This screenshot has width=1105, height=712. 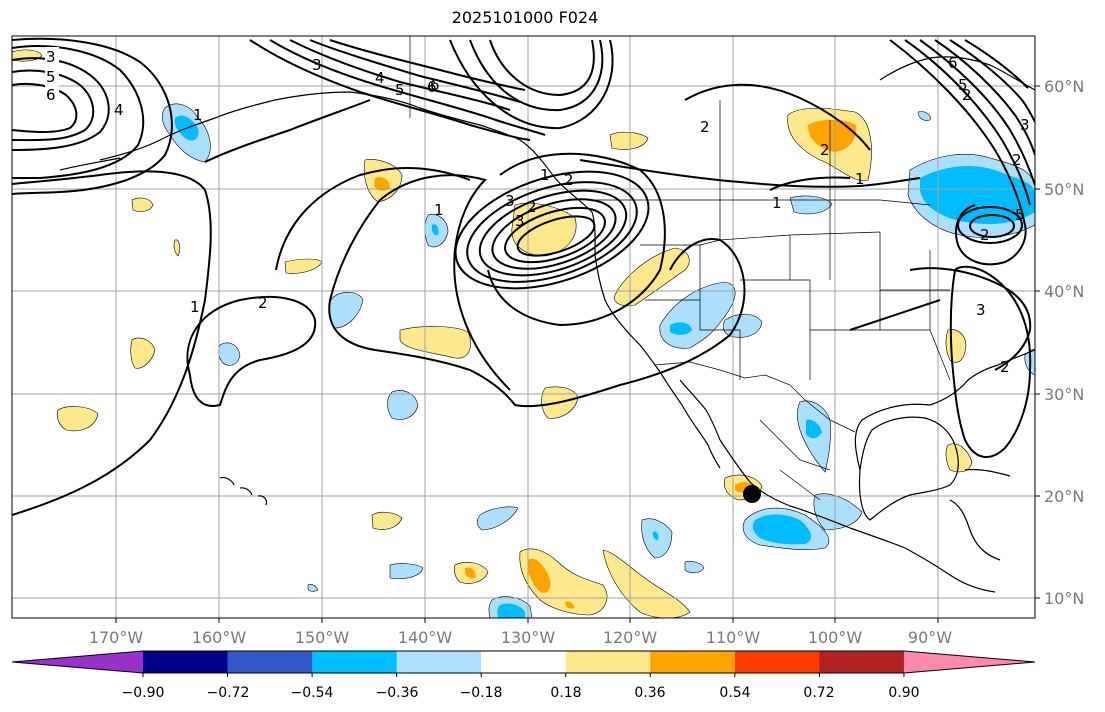 I want to click on lat-label: 10°N, so click(x=1064, y=598).